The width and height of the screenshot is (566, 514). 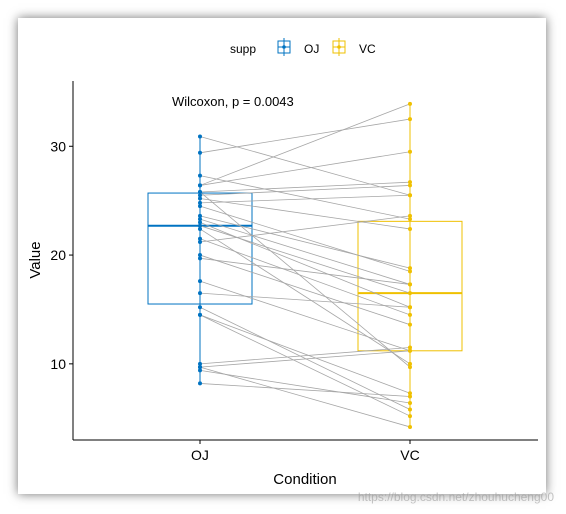 I want to click on legend: supp OJ VC, so click(x=303, y=47).